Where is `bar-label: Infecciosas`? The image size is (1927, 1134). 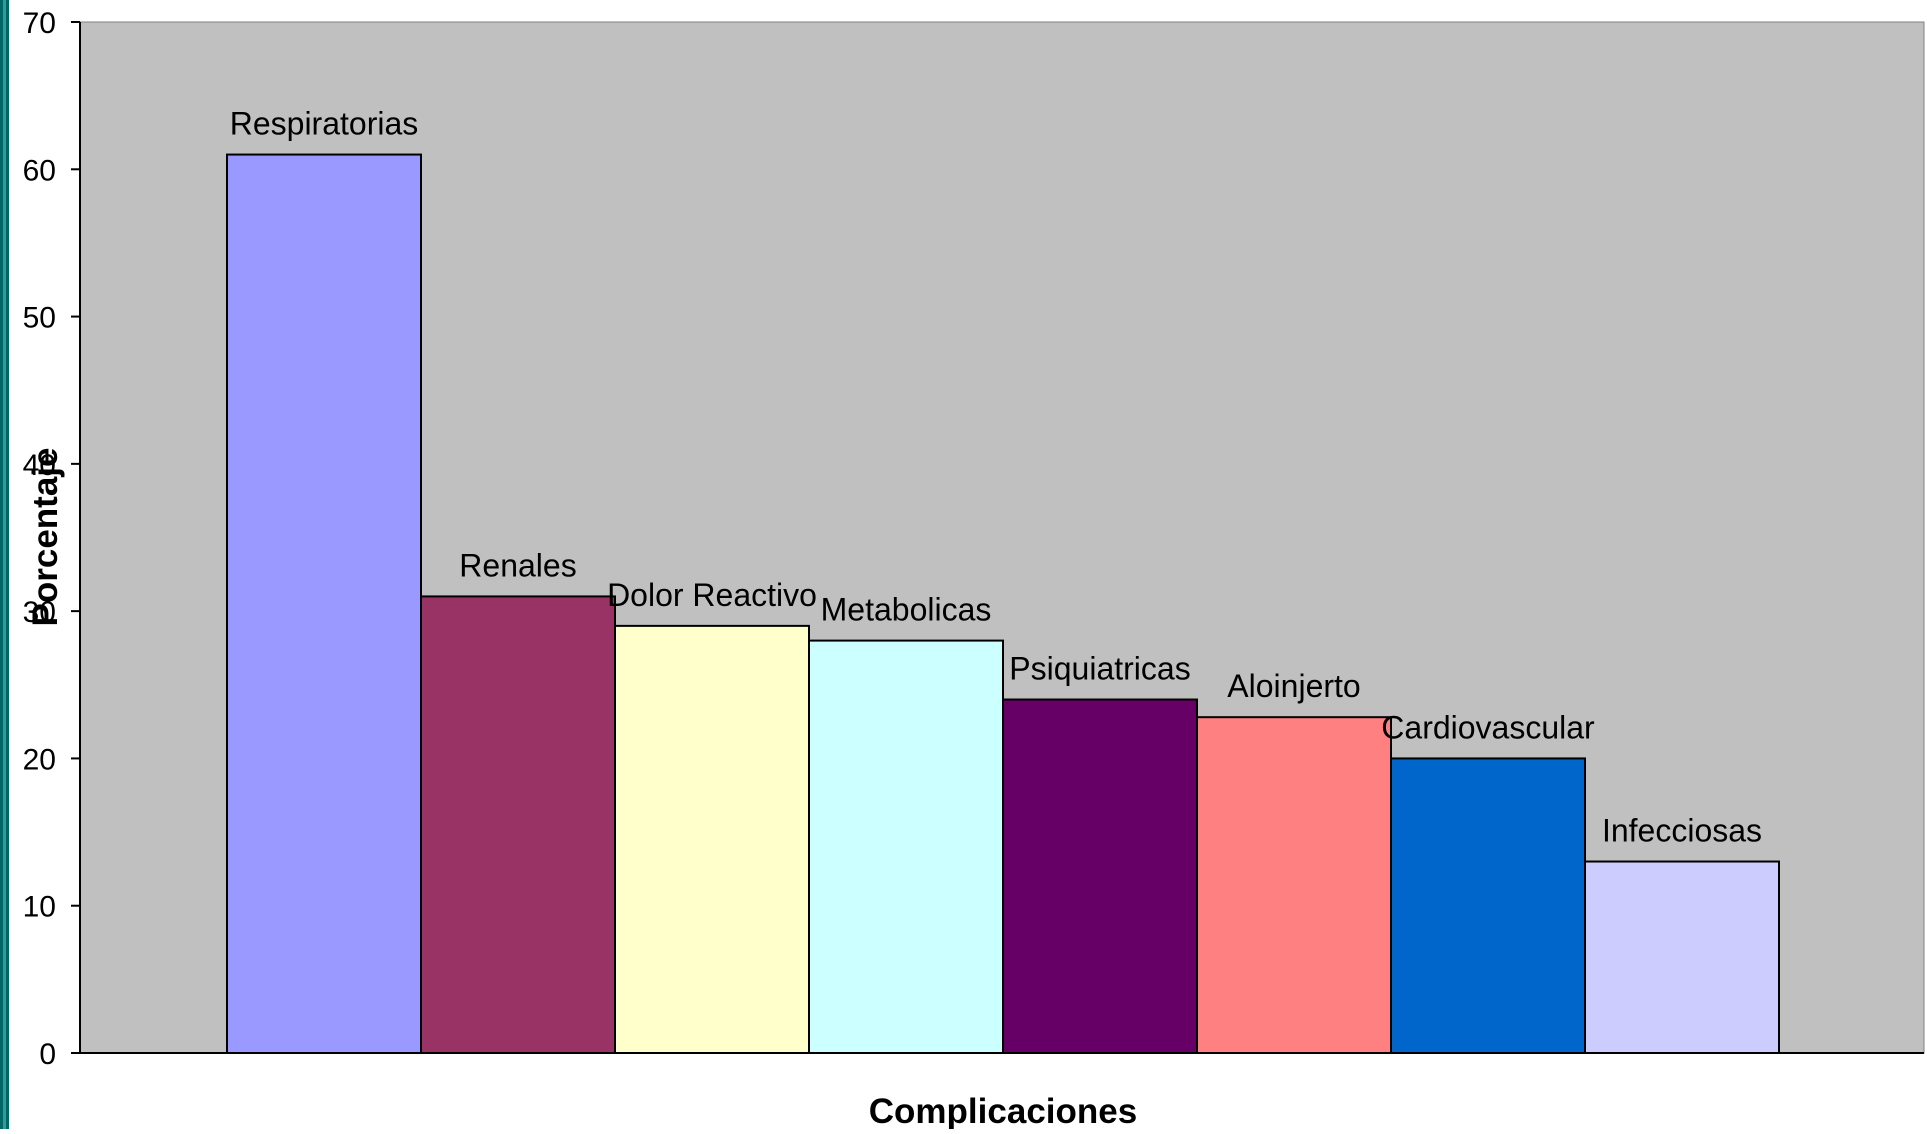
bar-label: Infecciosas is located at coordinates (1682, 831).